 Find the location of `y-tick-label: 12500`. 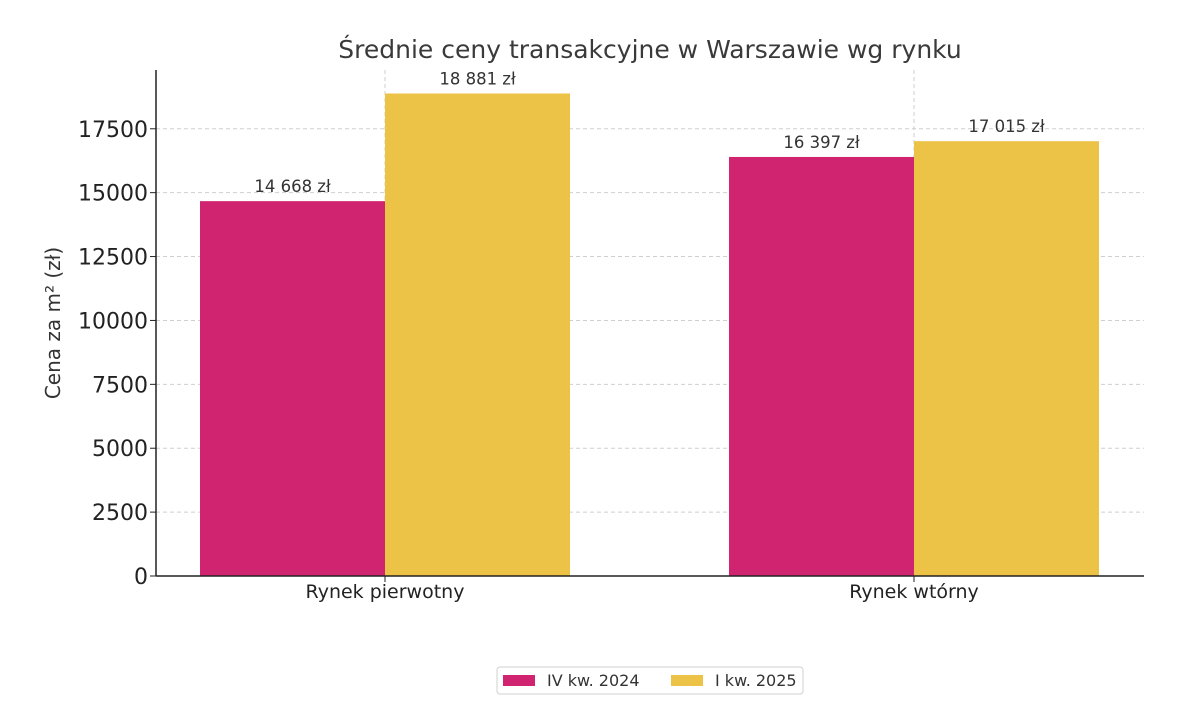

y-tick-label: 12500 is located at coordinates (113, 258).